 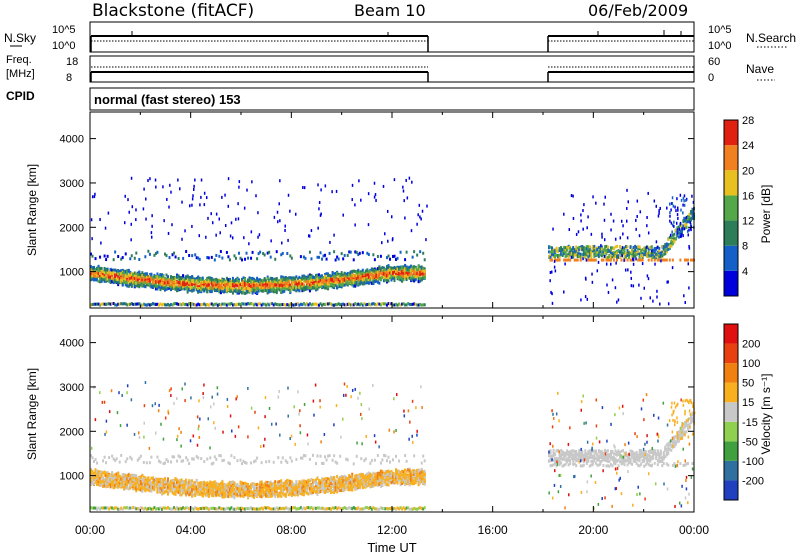 I want to click on colorbar-tick-1: 8, so click(x=745, y=247).